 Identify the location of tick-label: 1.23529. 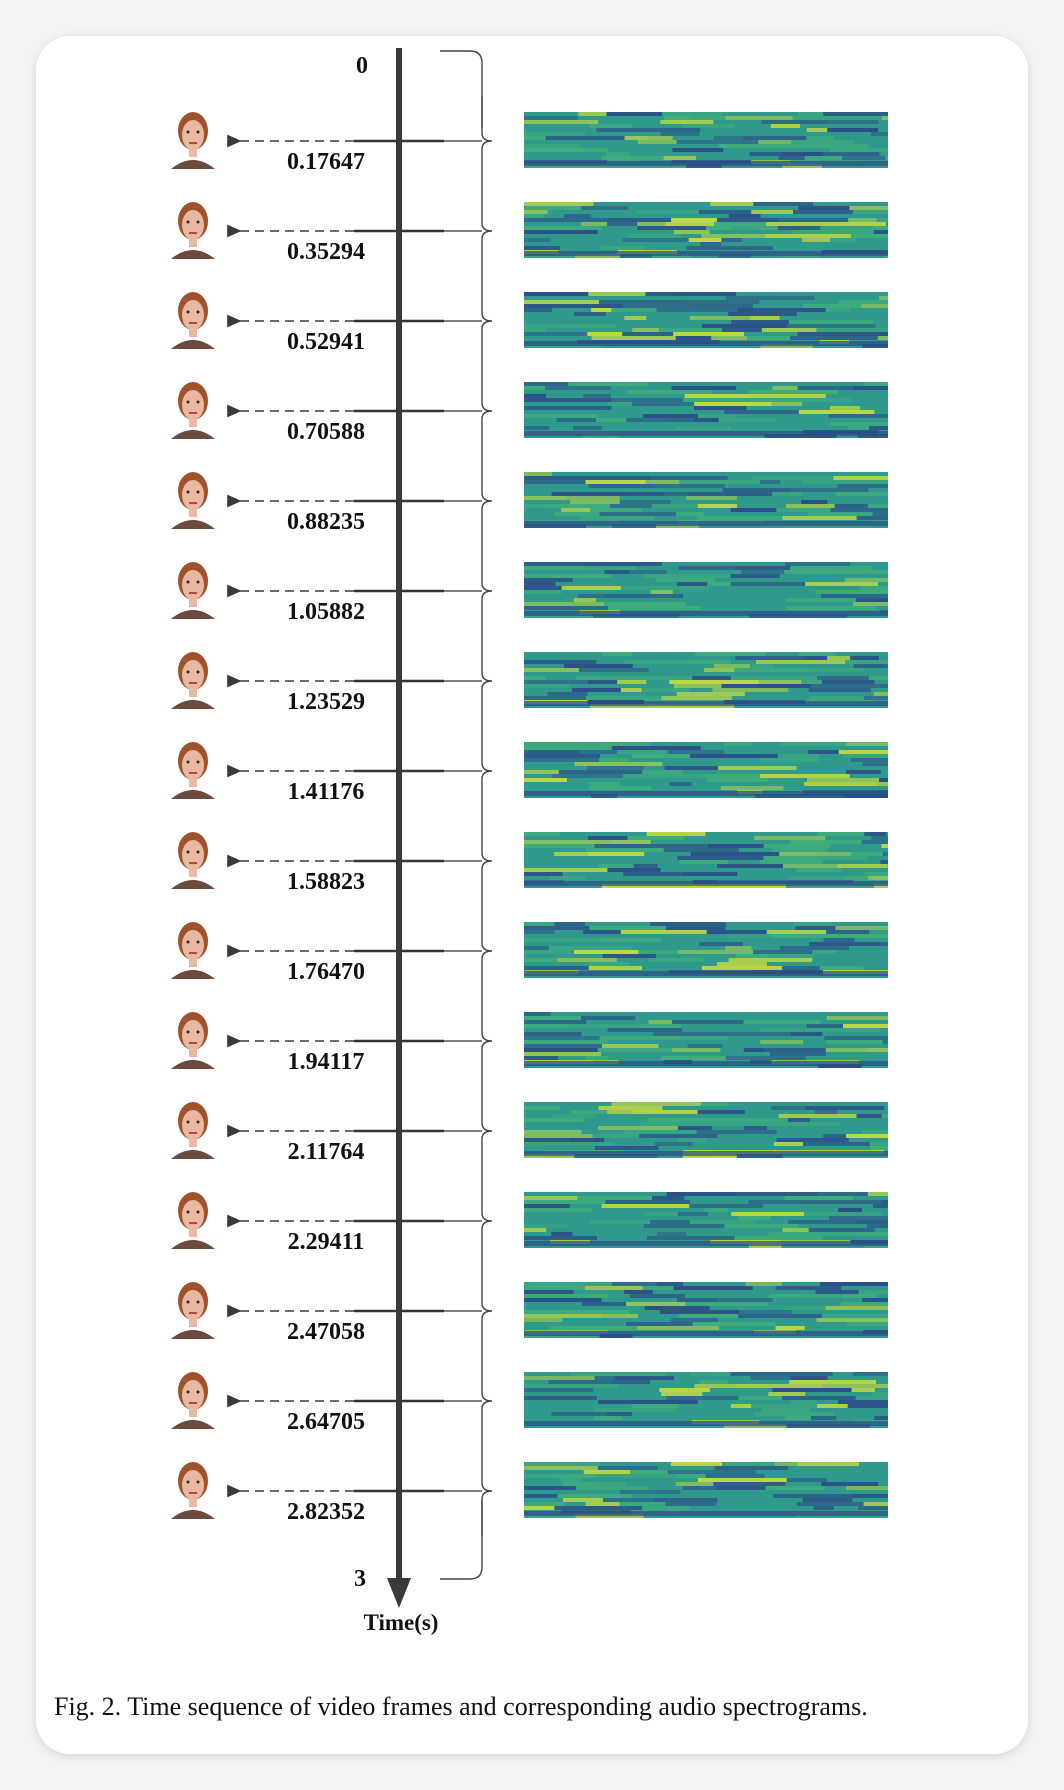
(326, 702).